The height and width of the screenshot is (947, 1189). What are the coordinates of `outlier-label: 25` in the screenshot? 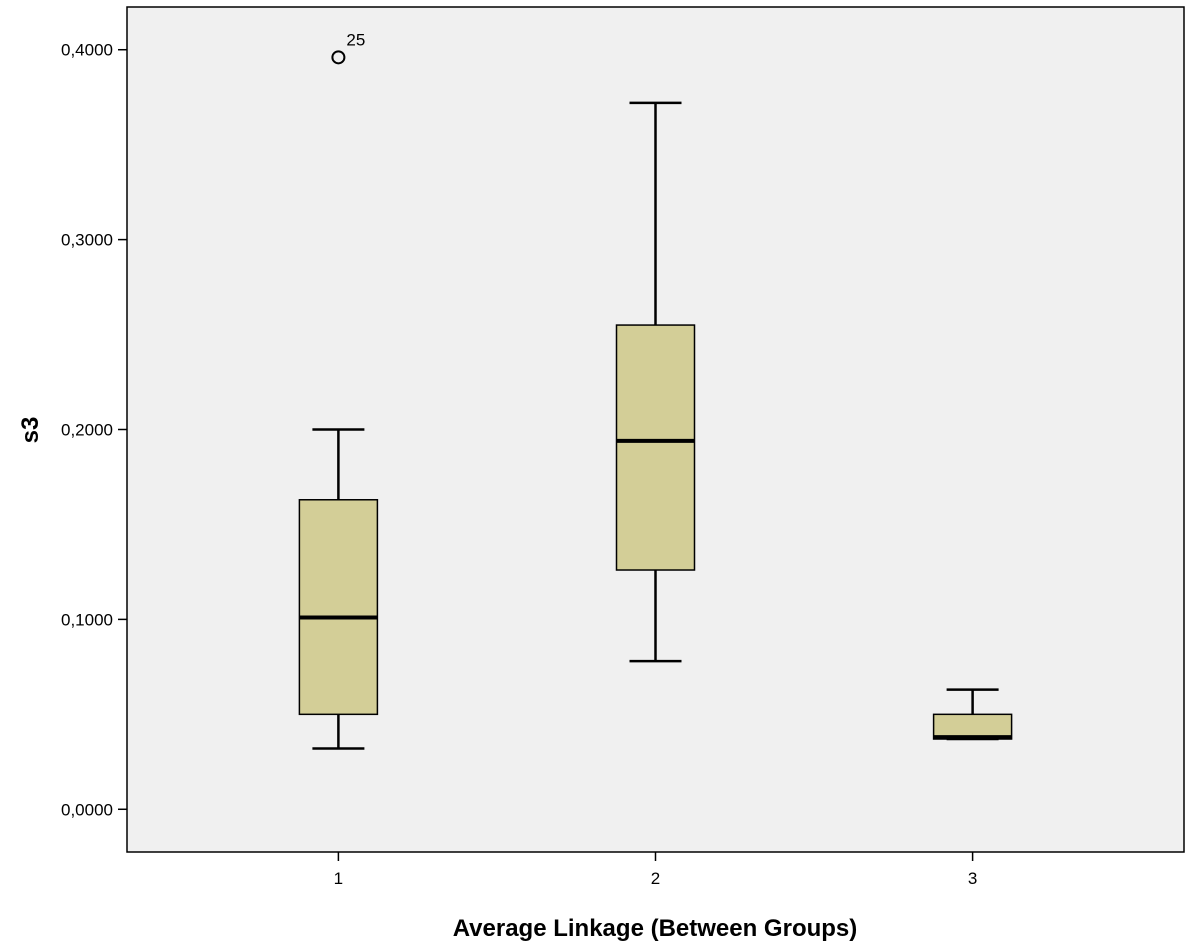 It's located at (355, 39).